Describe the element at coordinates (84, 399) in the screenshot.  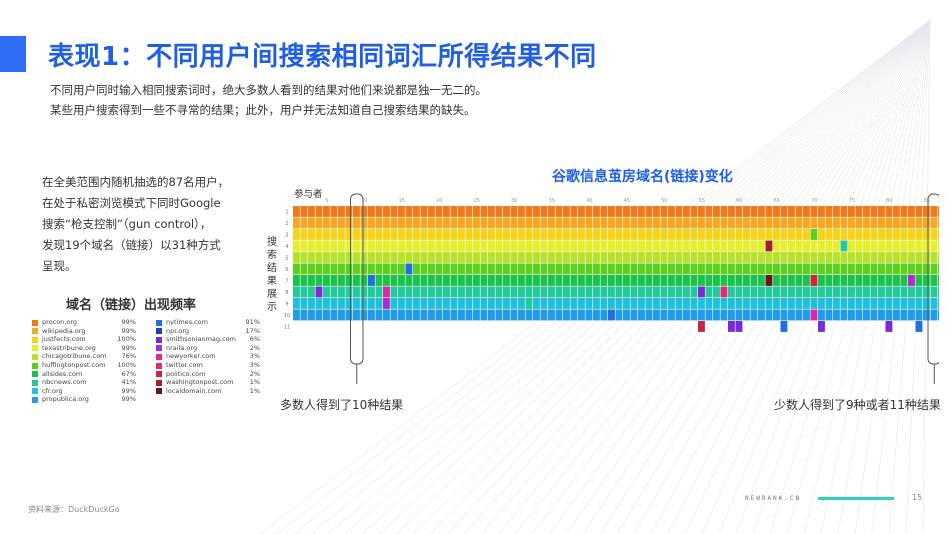
I see `legend-item: propublica.org 99%` at that location.